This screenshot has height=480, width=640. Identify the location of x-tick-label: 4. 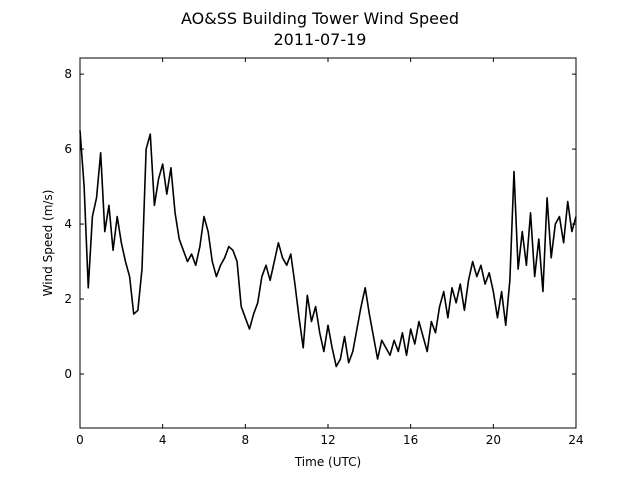
(163, 440).